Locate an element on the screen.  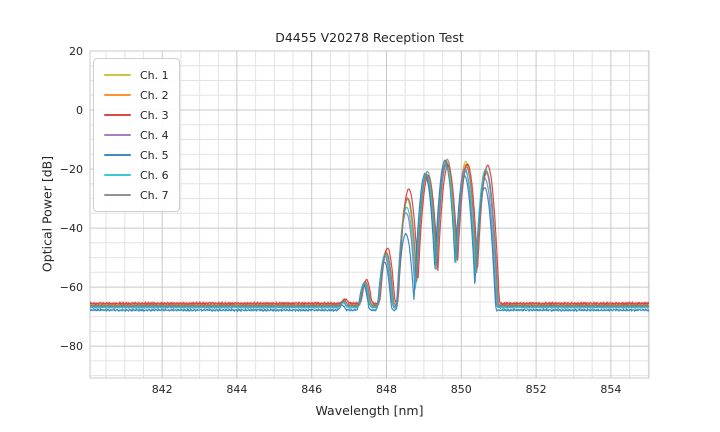
legend-item: Ch. 3 is located at coordinates (136, 115).